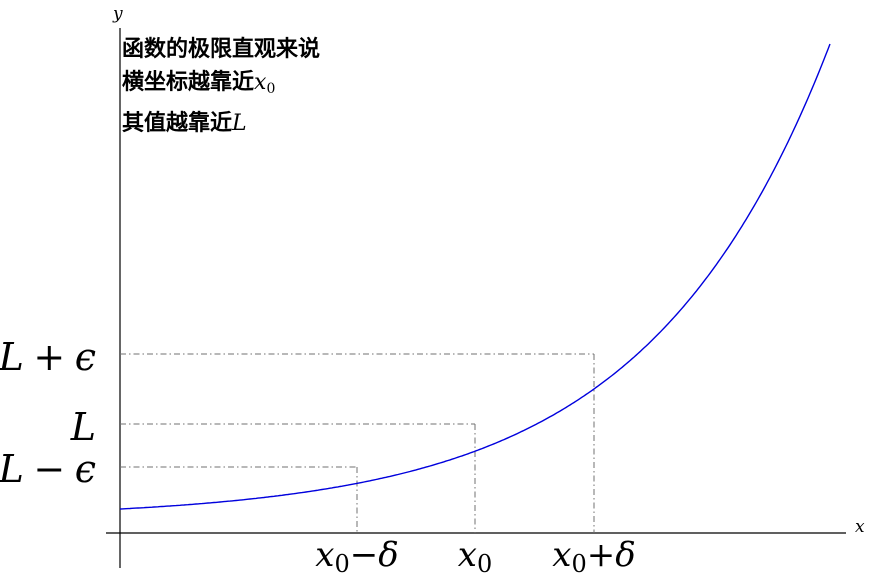 This screenshot has height=582, width=871. What do you see at coordinates (12, 469) in the screenshot?
I see `y-label-lower-var: L` at bounding box center [12, 469].